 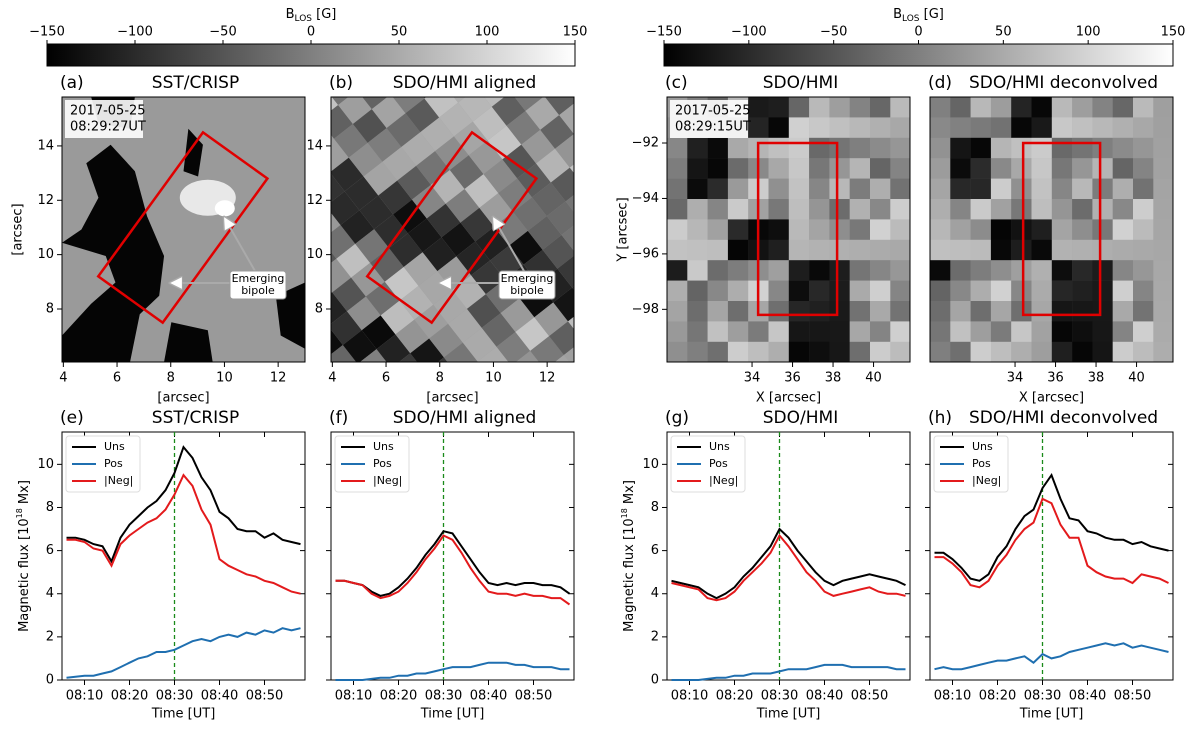 I want to click on x-tick-label: 40, so click(x=873, y=378).